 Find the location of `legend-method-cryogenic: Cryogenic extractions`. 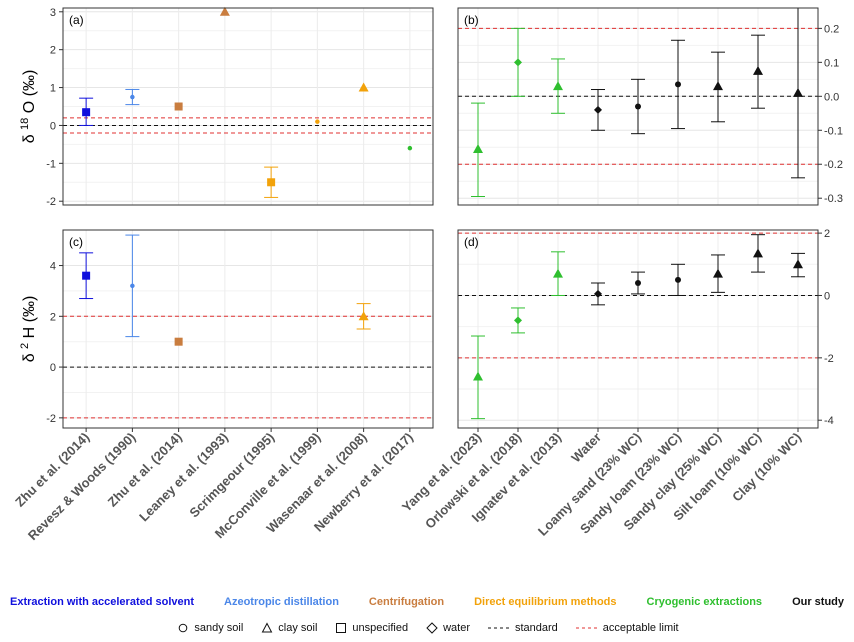

legend-method-cryogenic: Cryogenic extractions is located at coordinates (704, 602).